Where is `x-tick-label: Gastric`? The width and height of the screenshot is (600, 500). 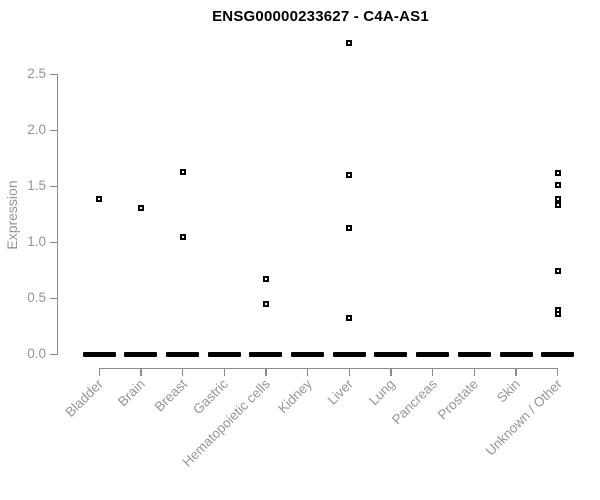 x-tick-label: Gastric is located at coordinates (211, 397).